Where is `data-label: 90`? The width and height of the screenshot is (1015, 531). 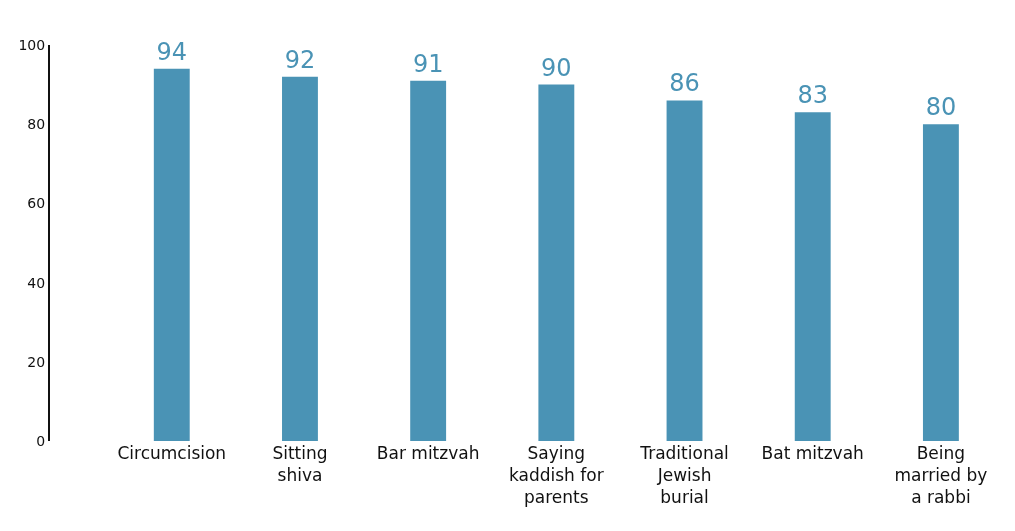
data-label: 90 is located at coordinates (556, 67).